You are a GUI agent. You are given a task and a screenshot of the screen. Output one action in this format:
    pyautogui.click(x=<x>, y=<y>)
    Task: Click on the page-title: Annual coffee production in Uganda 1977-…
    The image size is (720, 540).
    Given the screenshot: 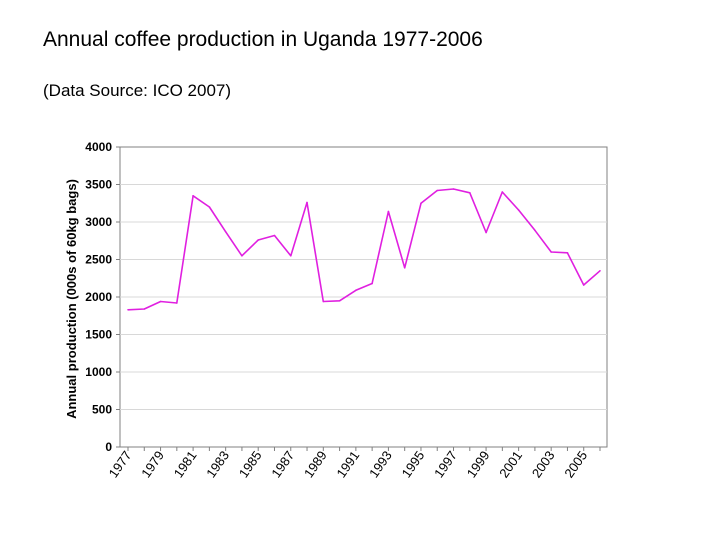 What is the action you would take?
    pyautogui.click(x=263, y=39)
    